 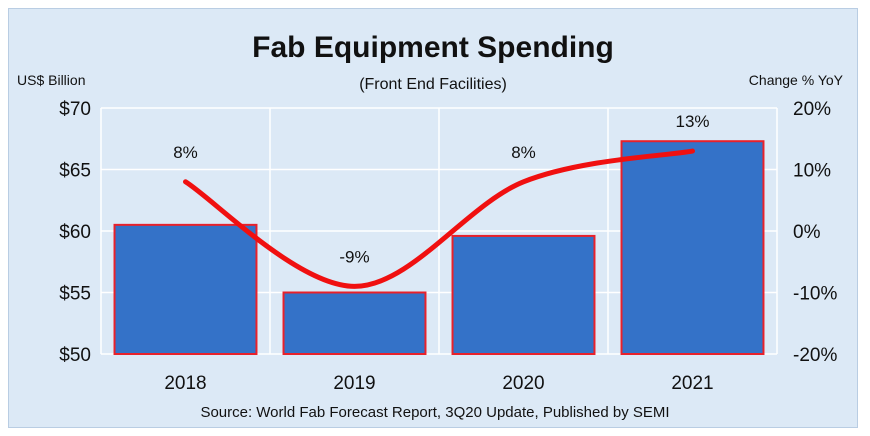 What do you see at coordinates (523, 383) in the screenshot?
I see `x-tick-label: 2020` at bounding box center [523, 383].